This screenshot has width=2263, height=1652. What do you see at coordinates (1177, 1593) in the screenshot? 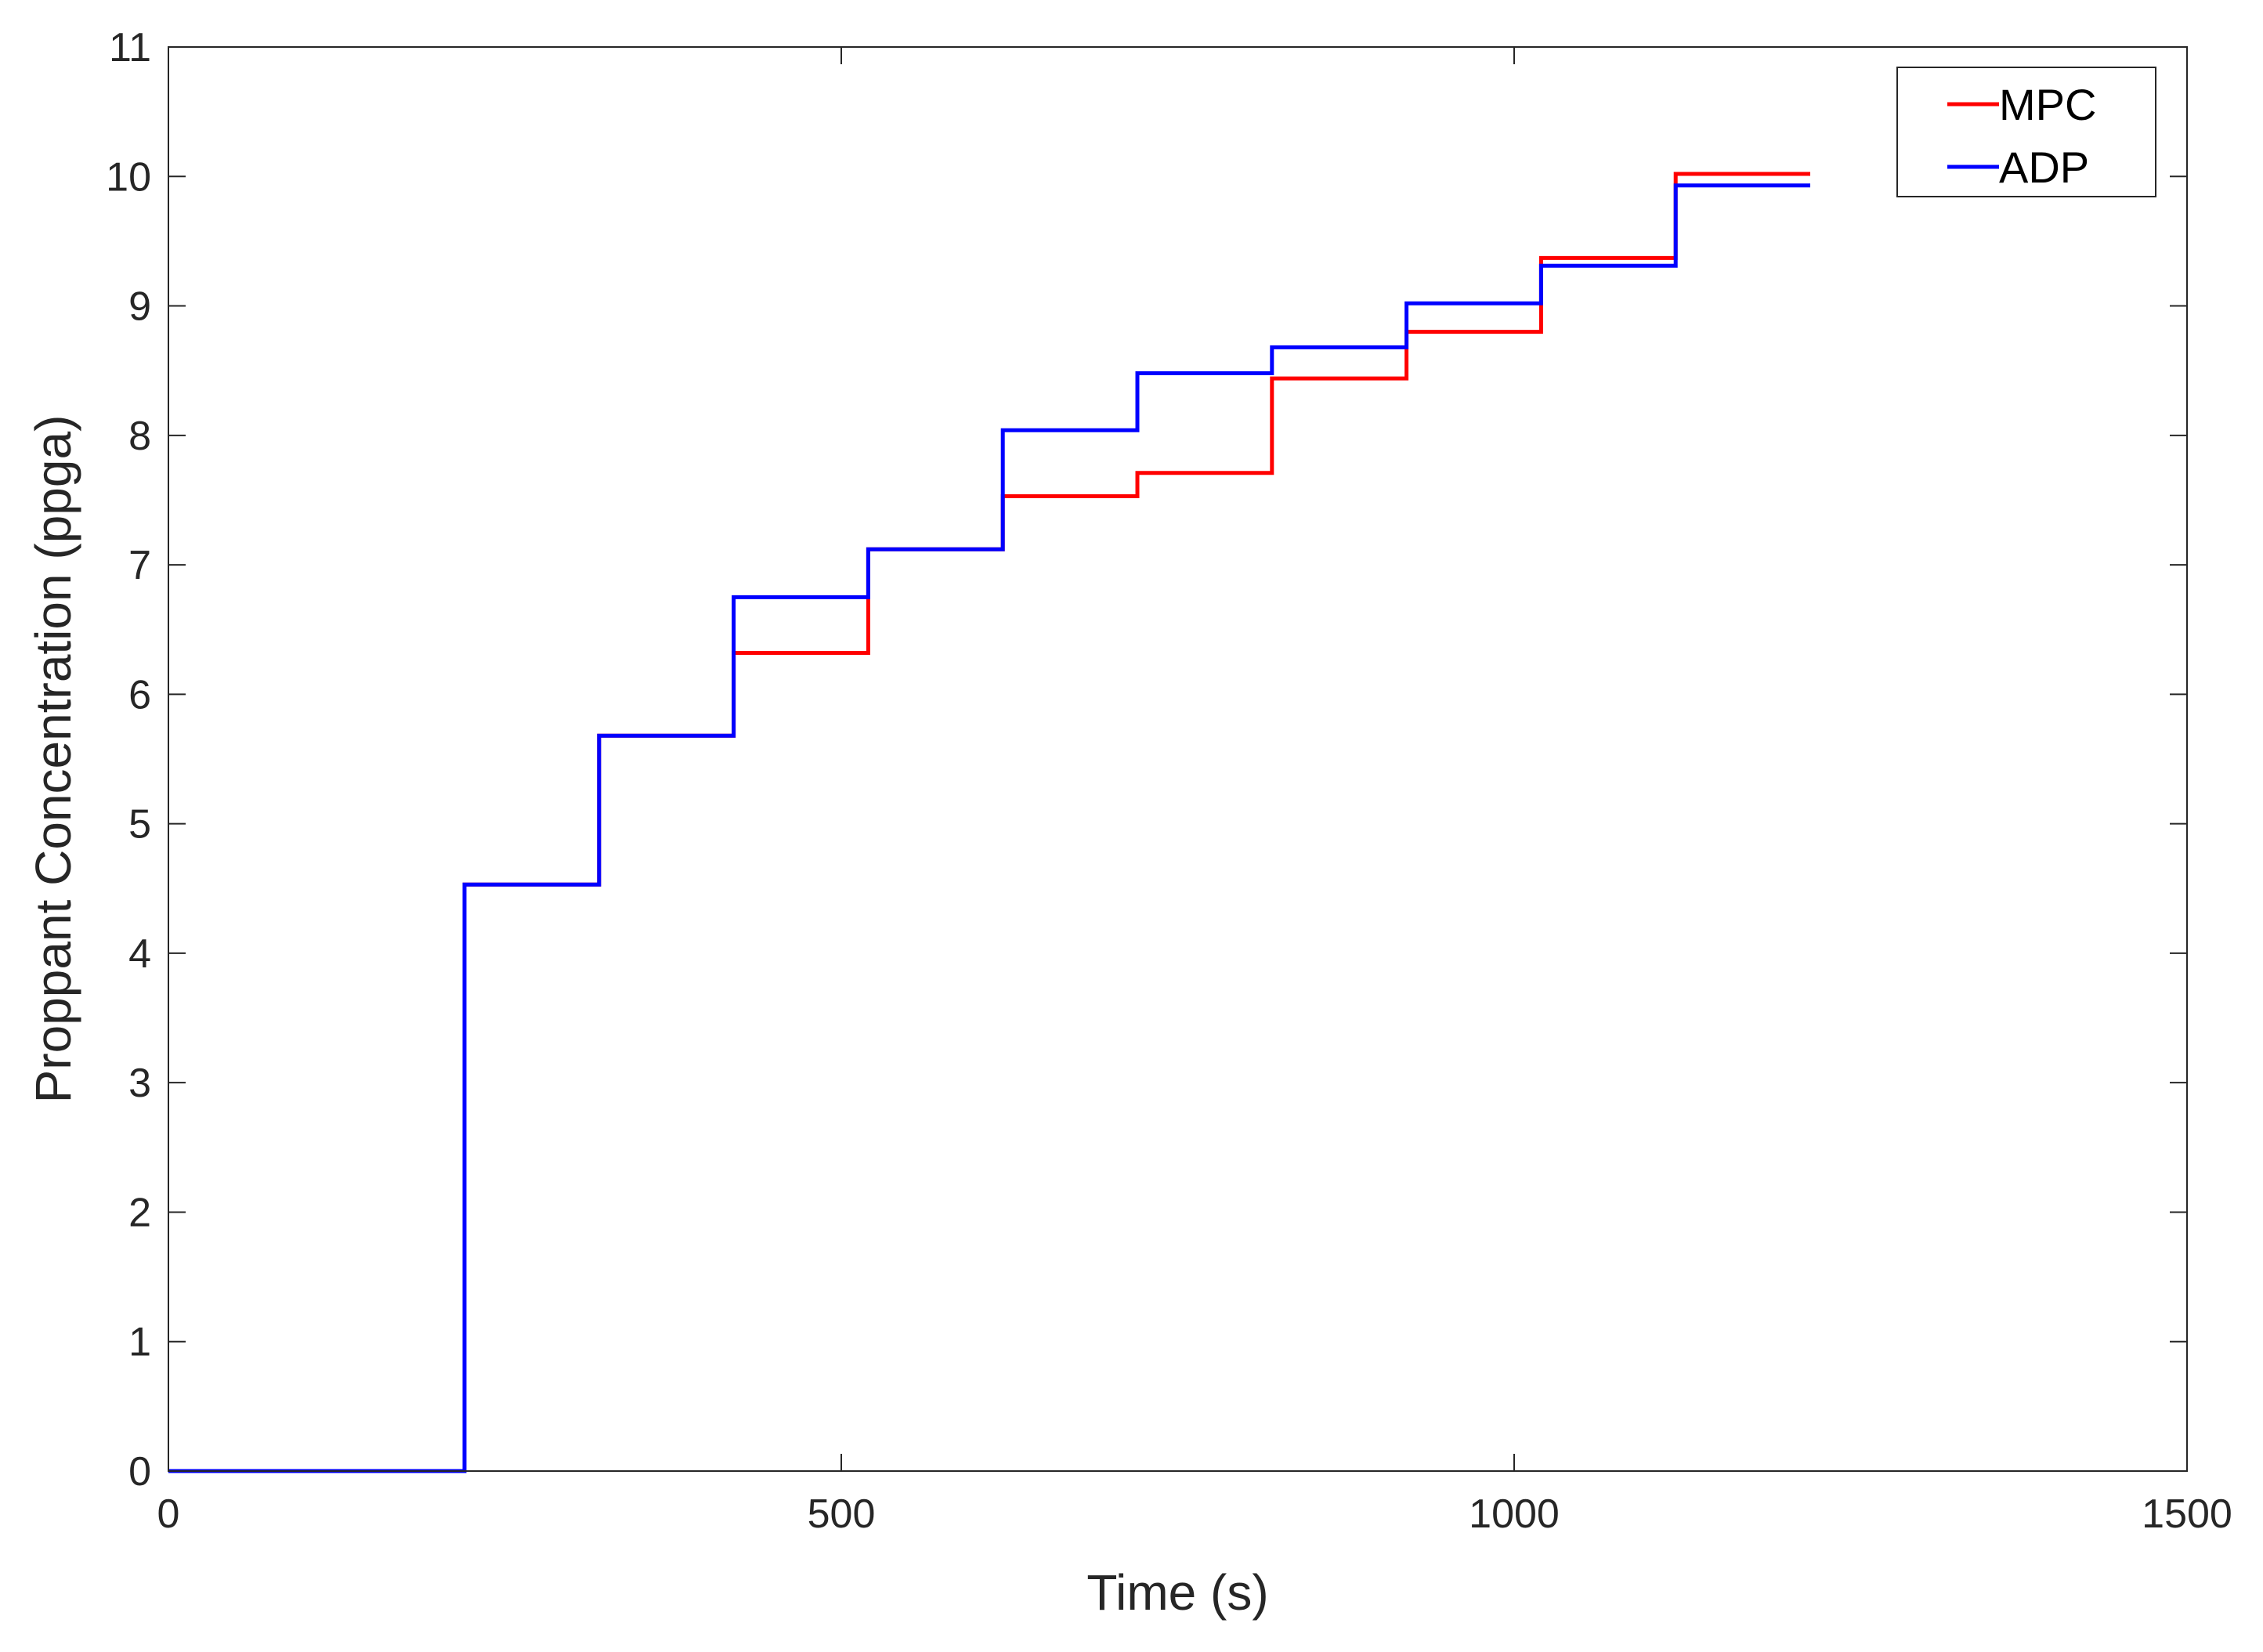
I see `x-axis-label: Time (s)` at bounding box center [1177, 1593].